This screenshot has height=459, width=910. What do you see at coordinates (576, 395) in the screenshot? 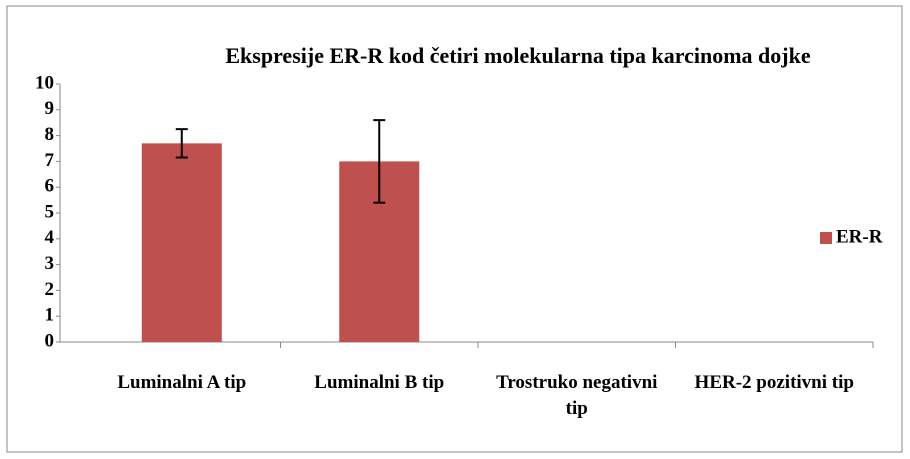
I see `x-tick-label: Trostruko negativni tip` at bounding box center [576, 395].